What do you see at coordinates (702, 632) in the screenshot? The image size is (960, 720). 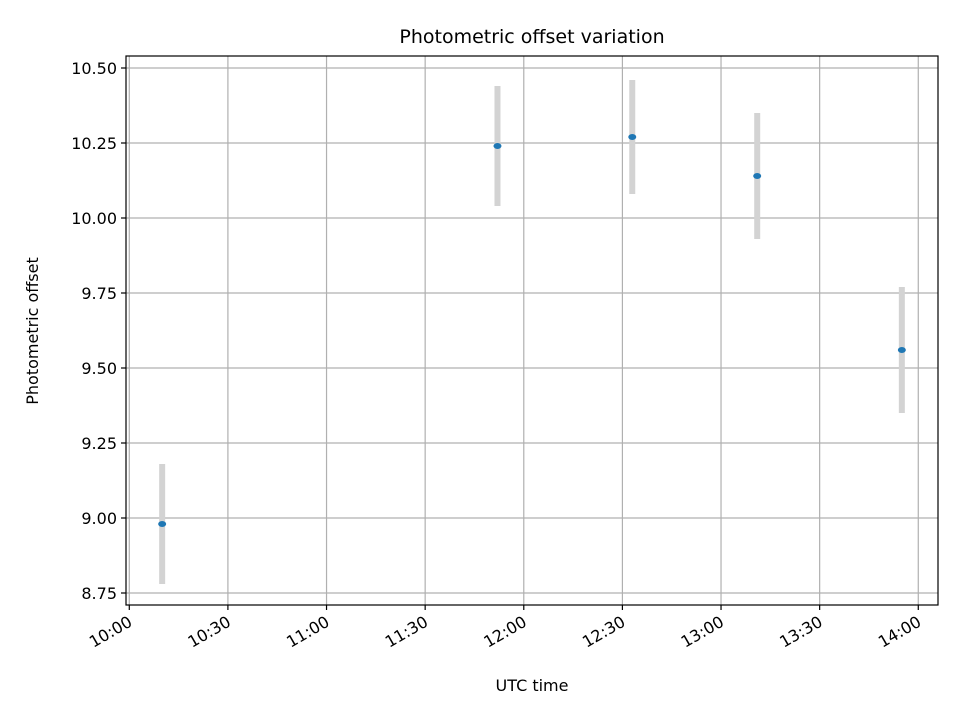 I see `x-tick-label: 13:00` at bounding box center [702, 632].